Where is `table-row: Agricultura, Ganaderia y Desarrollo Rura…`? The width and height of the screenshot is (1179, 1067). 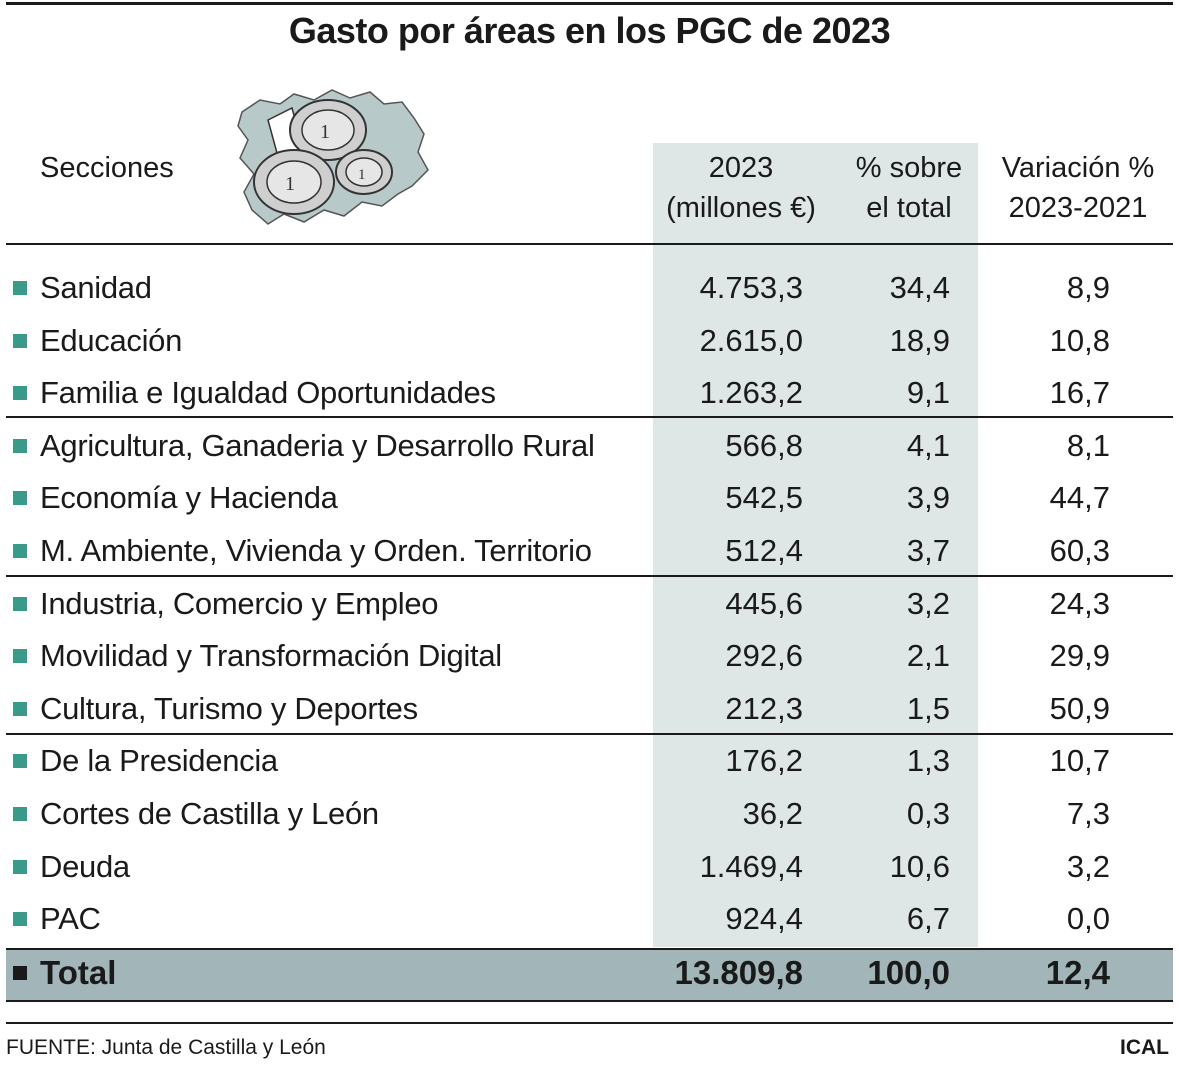 table-row: Agricultura, Ganaderia y Desarrollo Rura… is located at coordinates (589, 446).